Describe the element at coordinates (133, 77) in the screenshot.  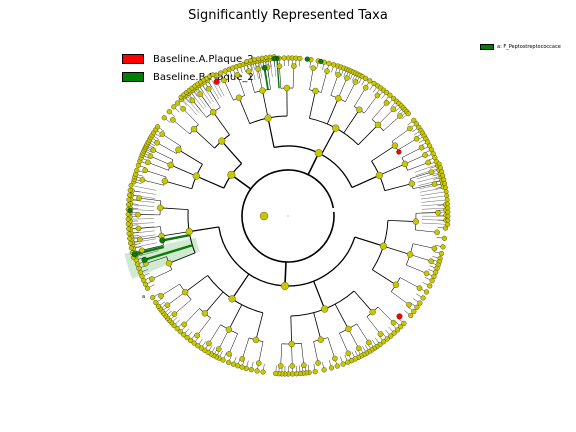
I see `legend-swatch-green` at that location.